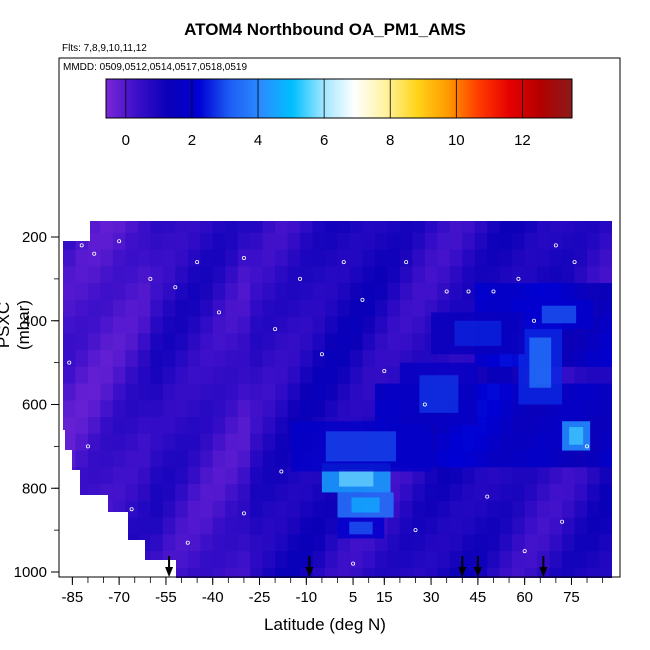 This screenshot has height=650, width=650. Describe the element at coordinates (306, 597) in the screenshot. I see `x-tick-label: -10` at that location.